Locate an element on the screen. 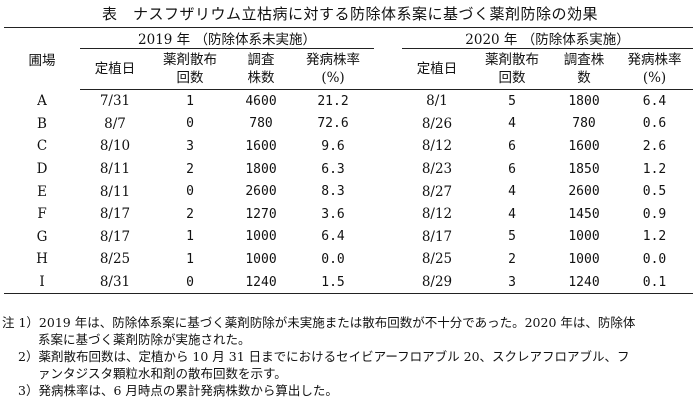 This screenshot has width=700, height=410. cell-applications-2019: 3 is located at coordinates (190, 146).